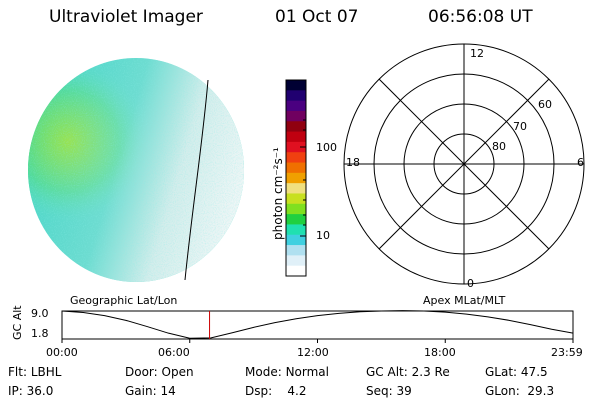 The image size is (600, 400). Describe the element at coordinates (287, 372) in the screenshot. I see `info-mode: Mode: Normal` at that location.